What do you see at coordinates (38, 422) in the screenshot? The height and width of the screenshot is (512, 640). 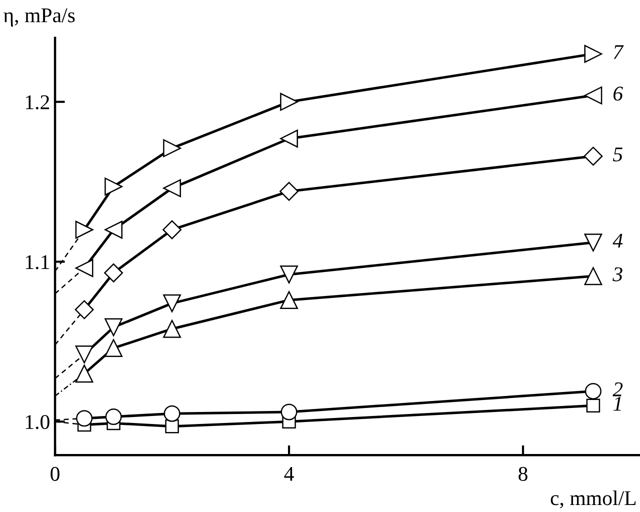 I see `y-tick-label: 1.0` at bounding box center [38, 422].